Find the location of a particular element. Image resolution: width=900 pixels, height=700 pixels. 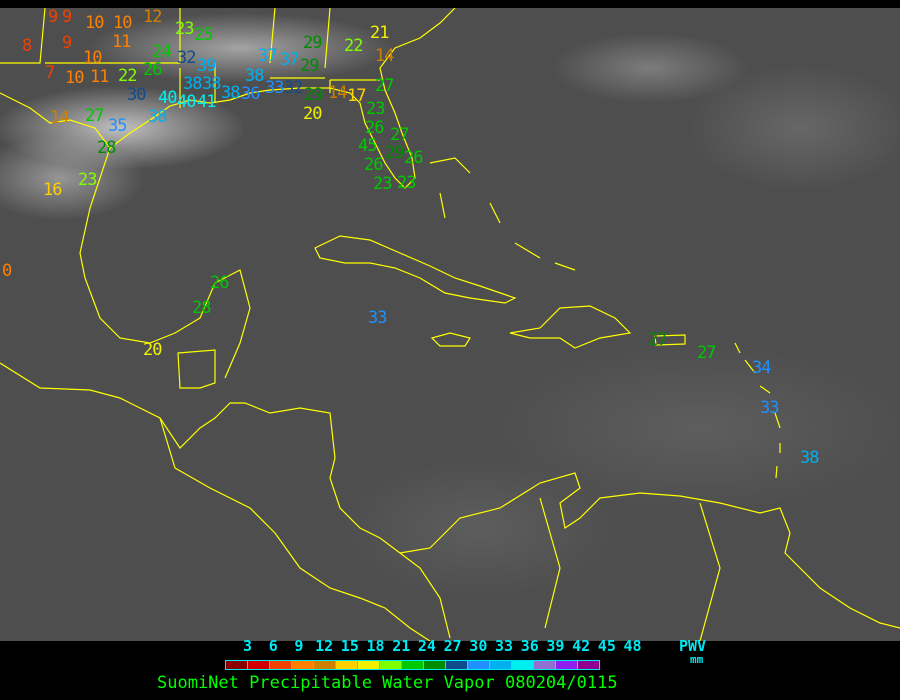

legend-tick: 21 is located at coordinates (401, 646).